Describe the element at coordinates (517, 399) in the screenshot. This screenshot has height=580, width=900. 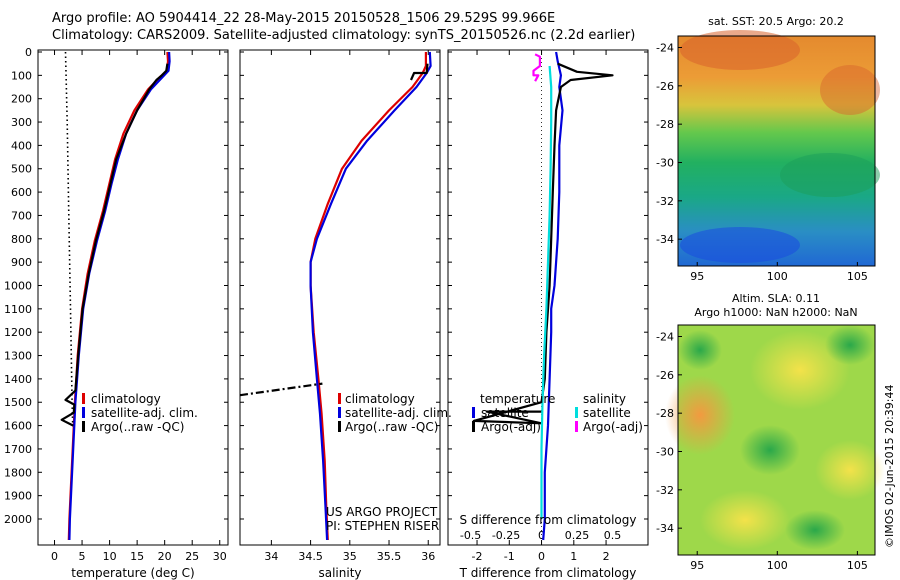
I see `legend-header-temperature: temperature` at that location.